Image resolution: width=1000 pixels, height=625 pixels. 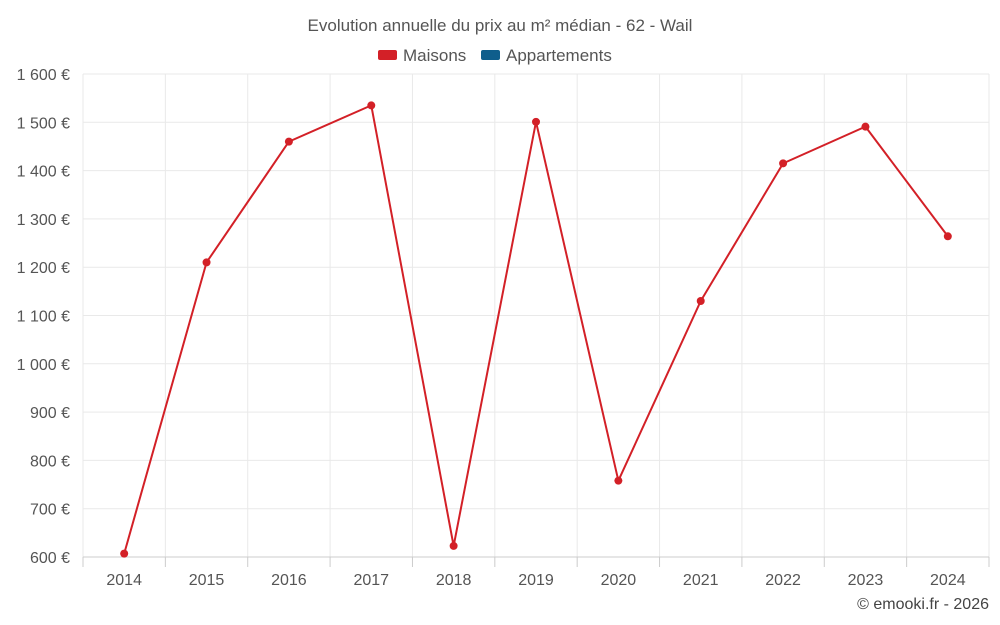 What do you see at coordinates (923, 604) in the screenshot?
I see `credit-text: © emooki.fr - 2026` at bounding box center [923, 604].